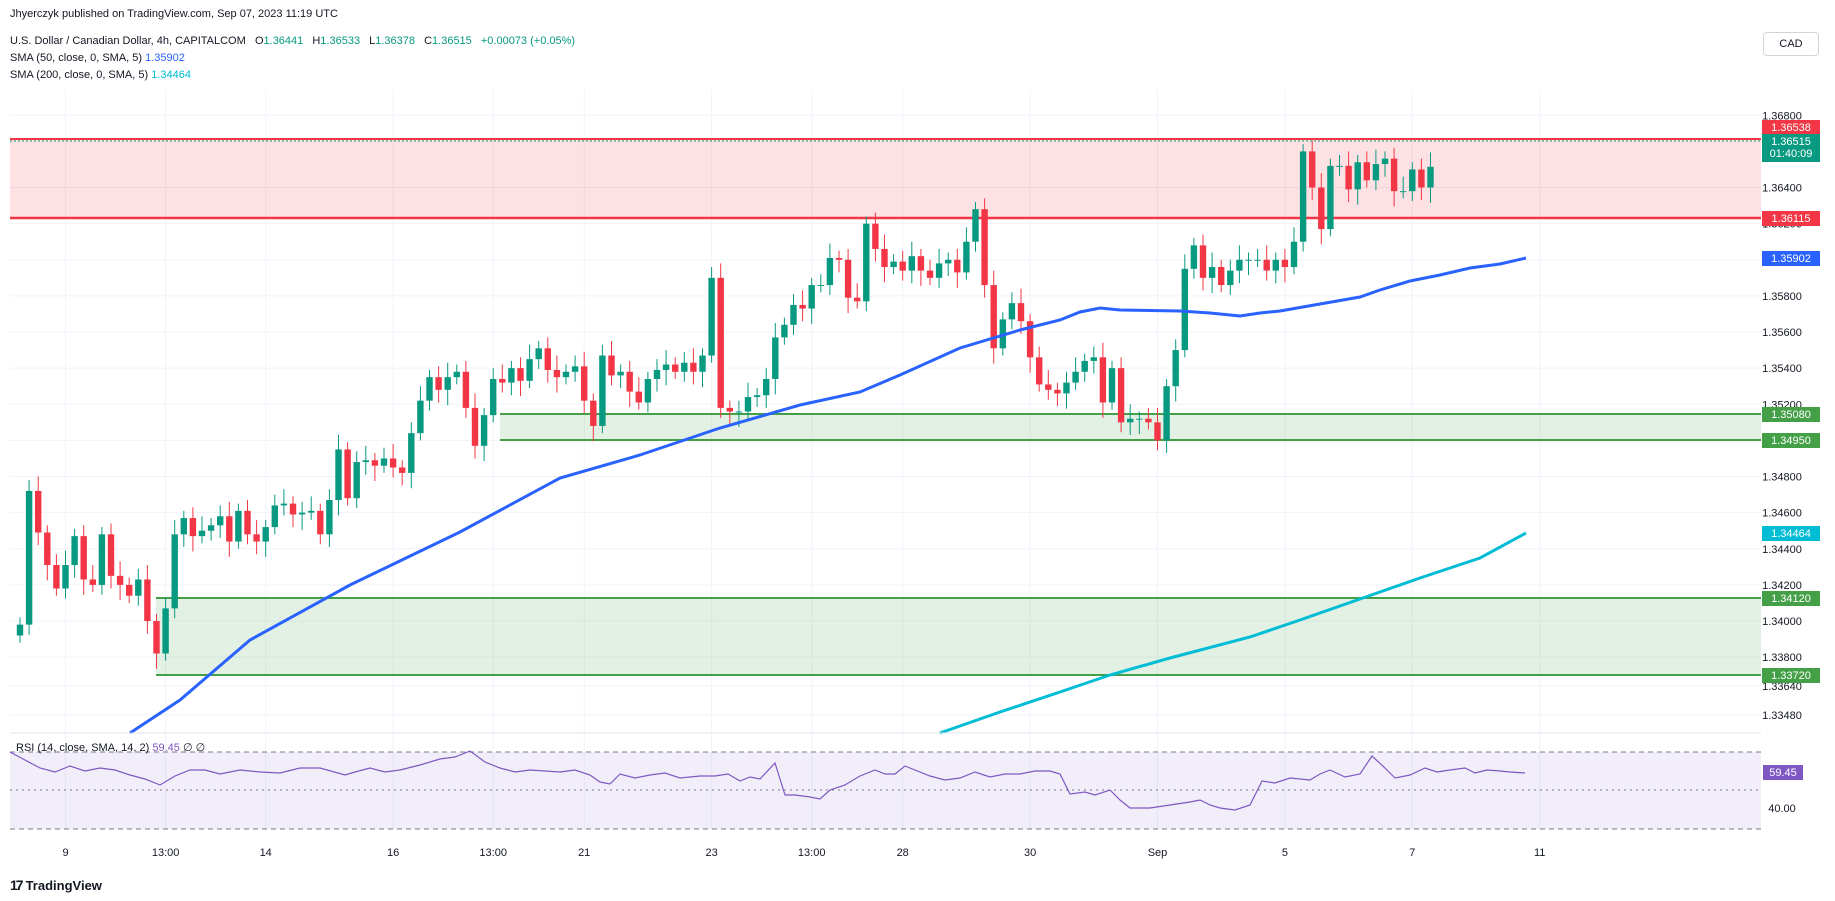 Image resolution: width=1835 pixels, height=901 pixels. Describe the element at coordinates (1782, 716) in the screenshot. I see `y-tick-label: 1.33480` at that location.